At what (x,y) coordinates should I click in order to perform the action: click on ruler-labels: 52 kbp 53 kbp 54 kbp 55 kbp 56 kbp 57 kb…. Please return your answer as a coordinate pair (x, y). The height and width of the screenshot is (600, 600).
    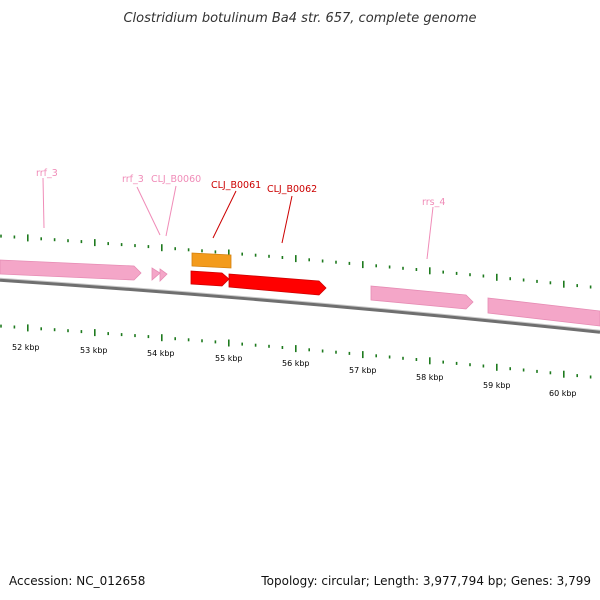
    Looking at the image, I should click on (294, 370).